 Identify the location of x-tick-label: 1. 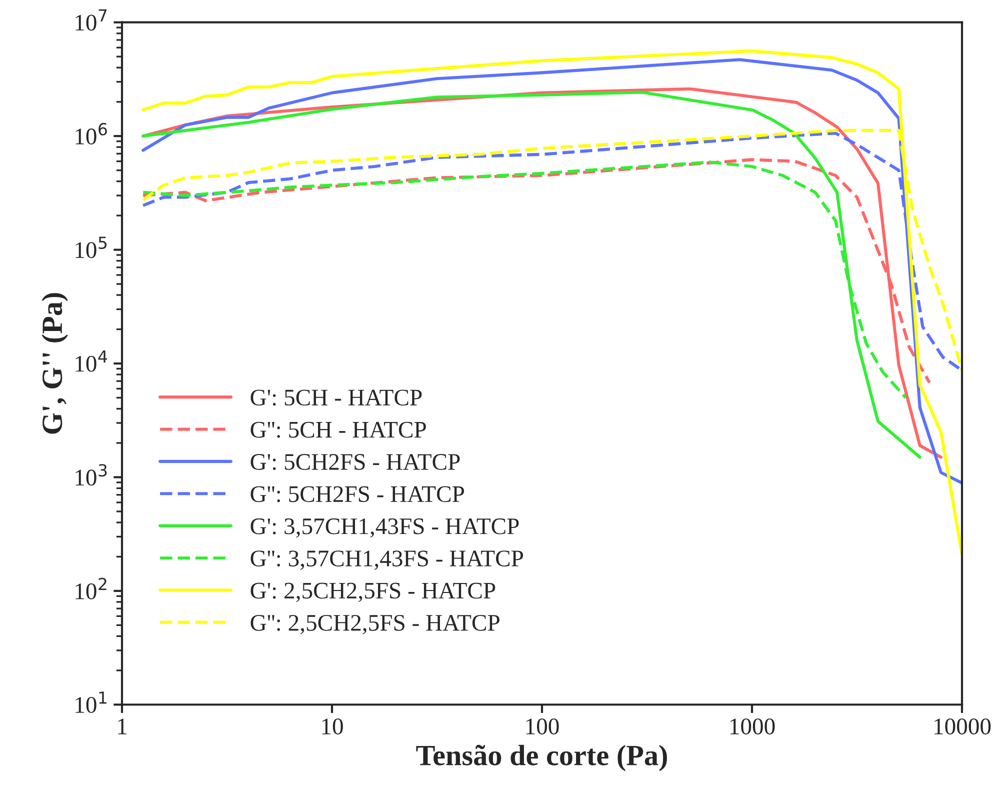
(122, 726).